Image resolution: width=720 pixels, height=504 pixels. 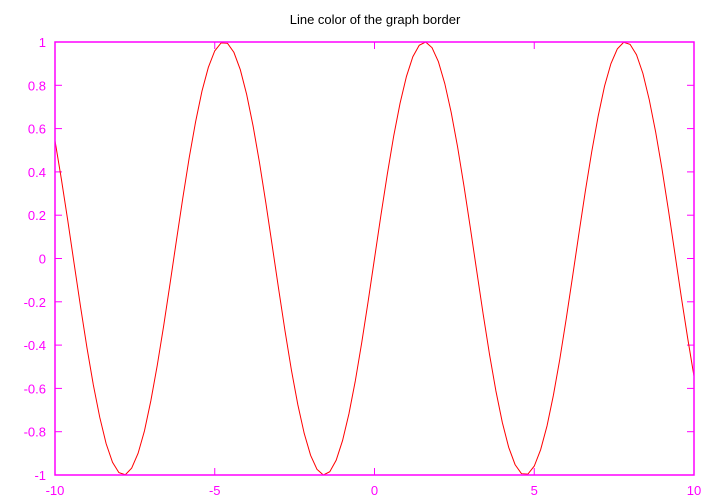 What do you see at coordinates (42, 259) in the screenshot?
I see `y-tick-label: 0` at bounding box center [42, 259].